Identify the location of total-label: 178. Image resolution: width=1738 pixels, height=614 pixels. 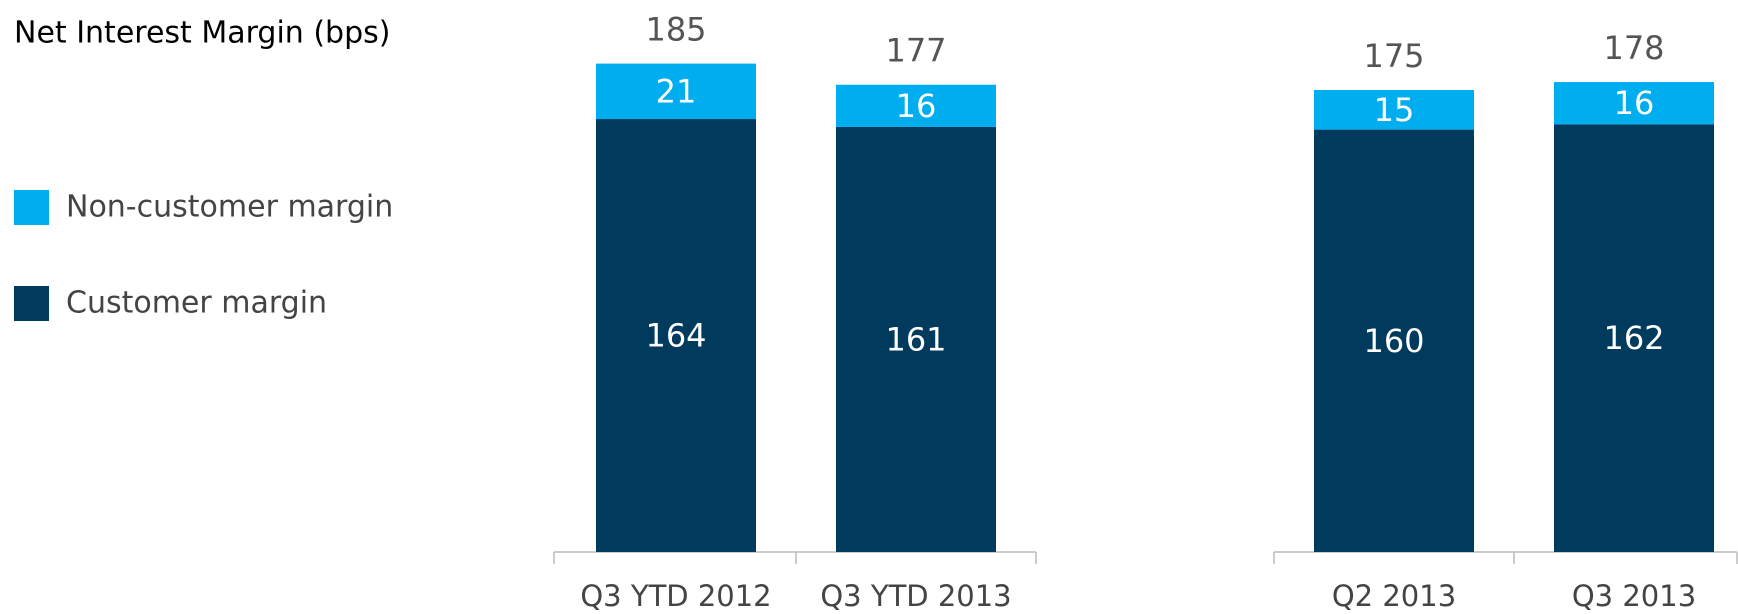
(1633, 48).